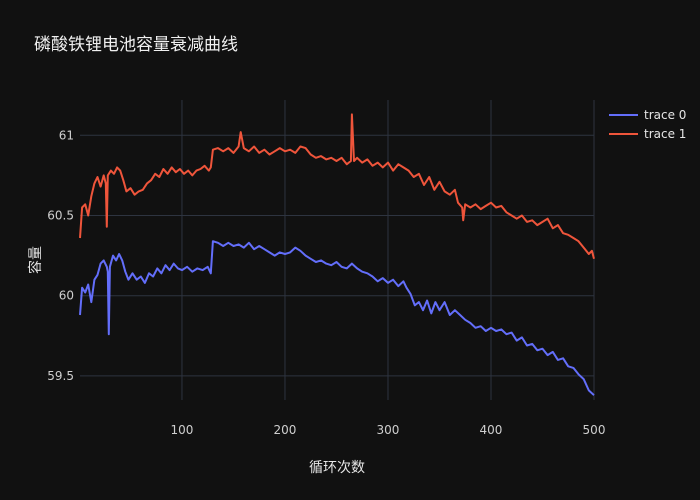 Image resolution: width=700 pixels, height=500 pixels. What do you see at coordinates (66, 135) in the screenshot?
I see `y-tick-label: 61` at bounding box center [66, 135].